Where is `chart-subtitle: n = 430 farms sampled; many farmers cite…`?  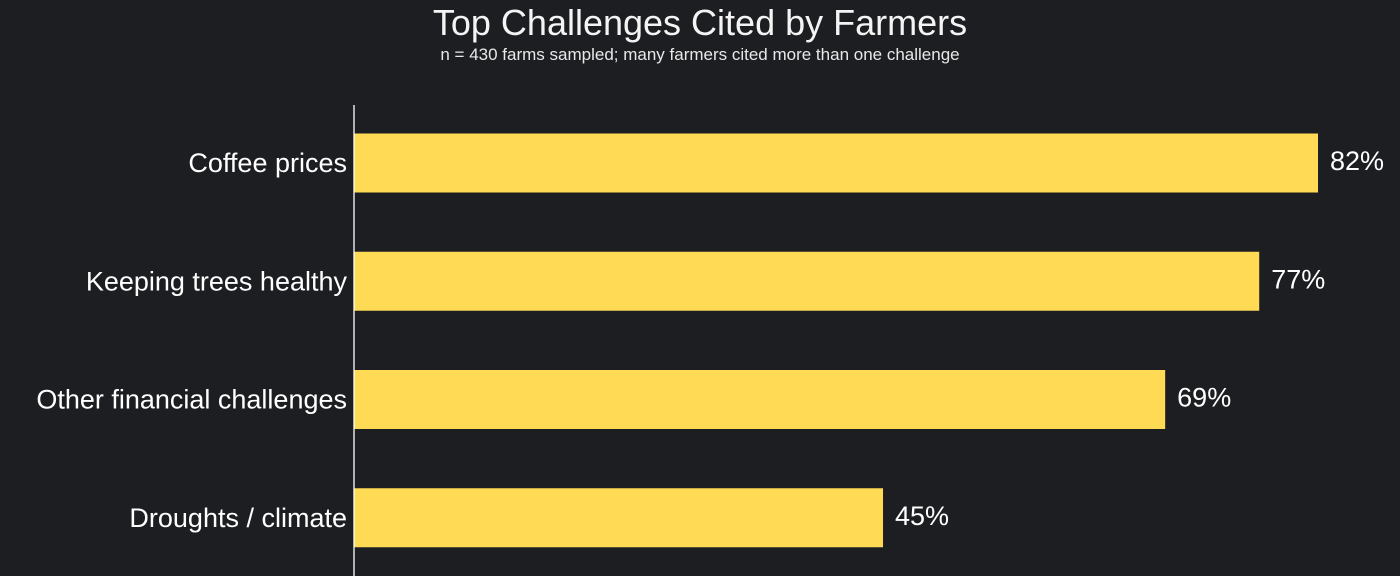
chart-subtitle: n = 430 farms sampled; many farmers cite… is located at coordinates (700, 54).